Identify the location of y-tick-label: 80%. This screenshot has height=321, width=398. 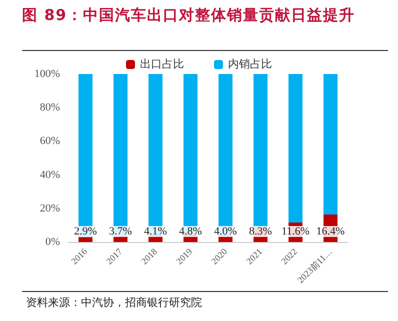
(50, 108).